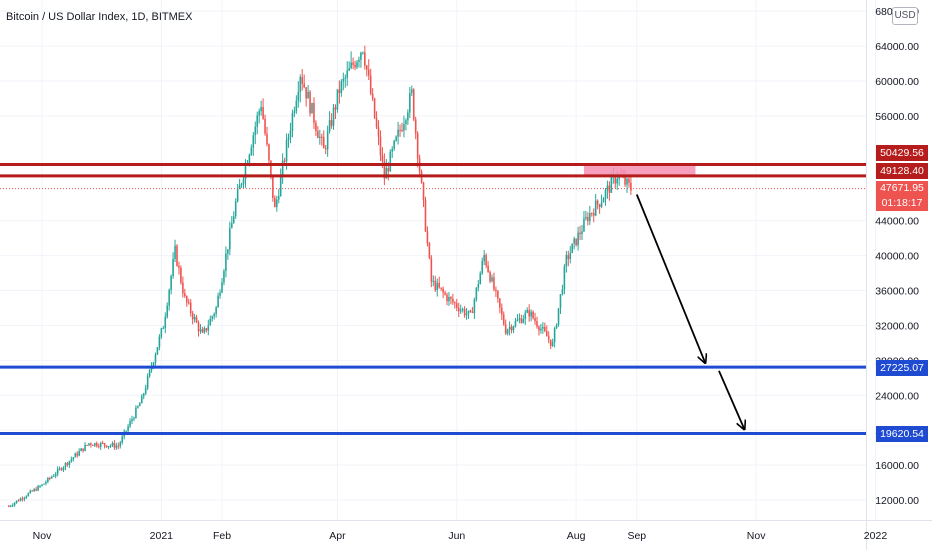  Describe the element at coordinates (876, 536) in the screenshot. I see `x-tick-label: 2022` at that location.